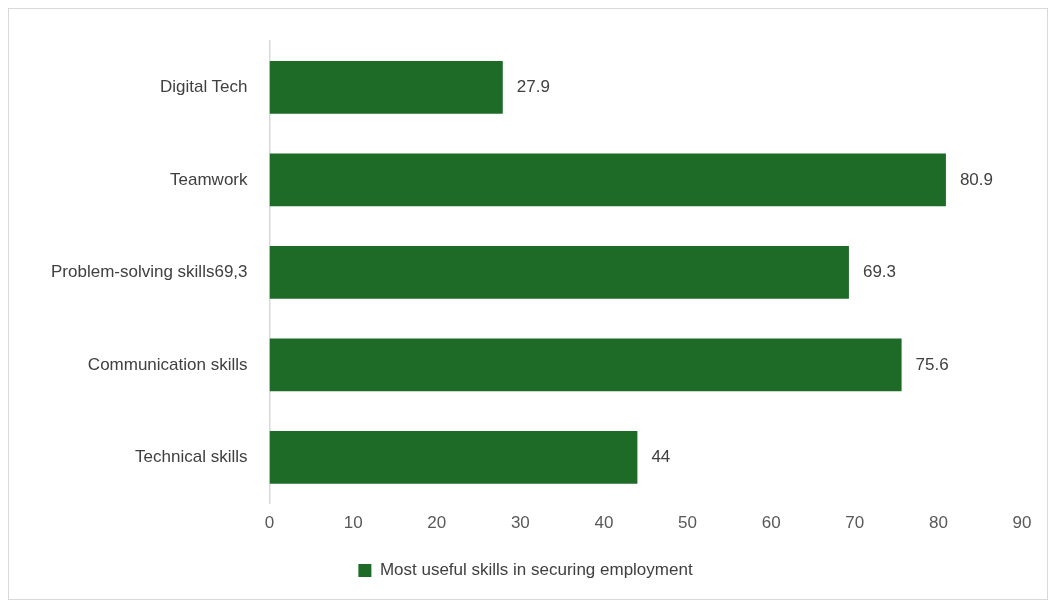 This screenshot has width=1056, height=608. What do you see at coordinates (1022, 523) in the screenshot?
I see `x-tick-label: 90` at bounding box center [1022, 523].